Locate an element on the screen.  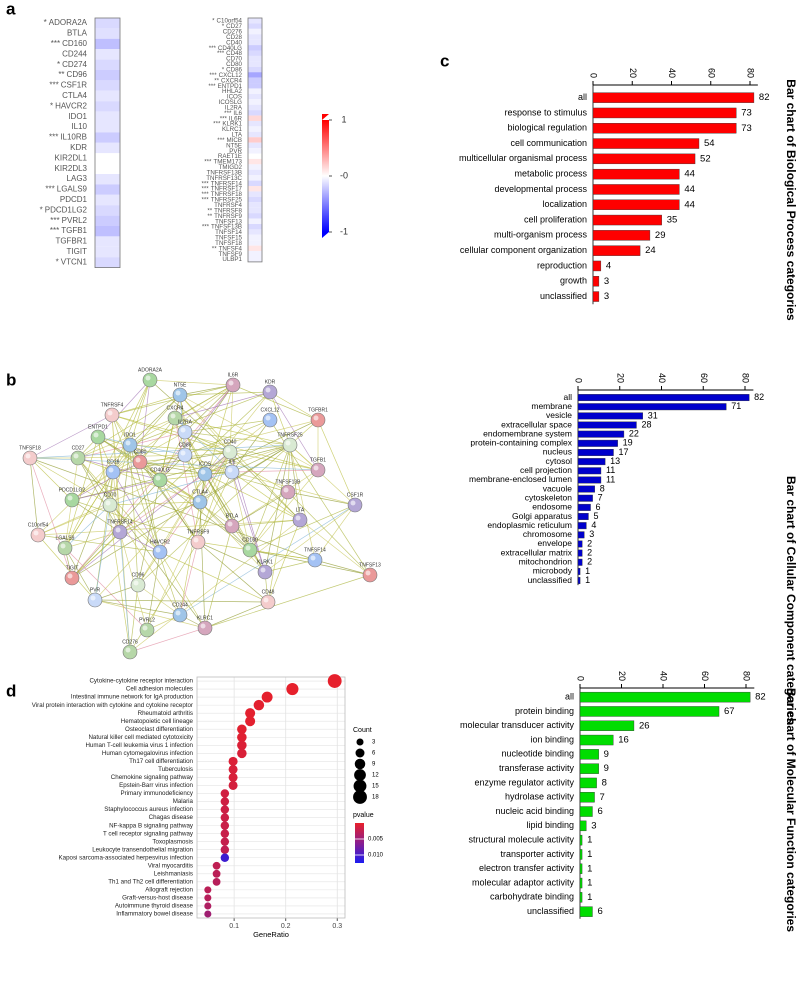
category-label: molecular transducer activity is located at coordinates (517, 725).